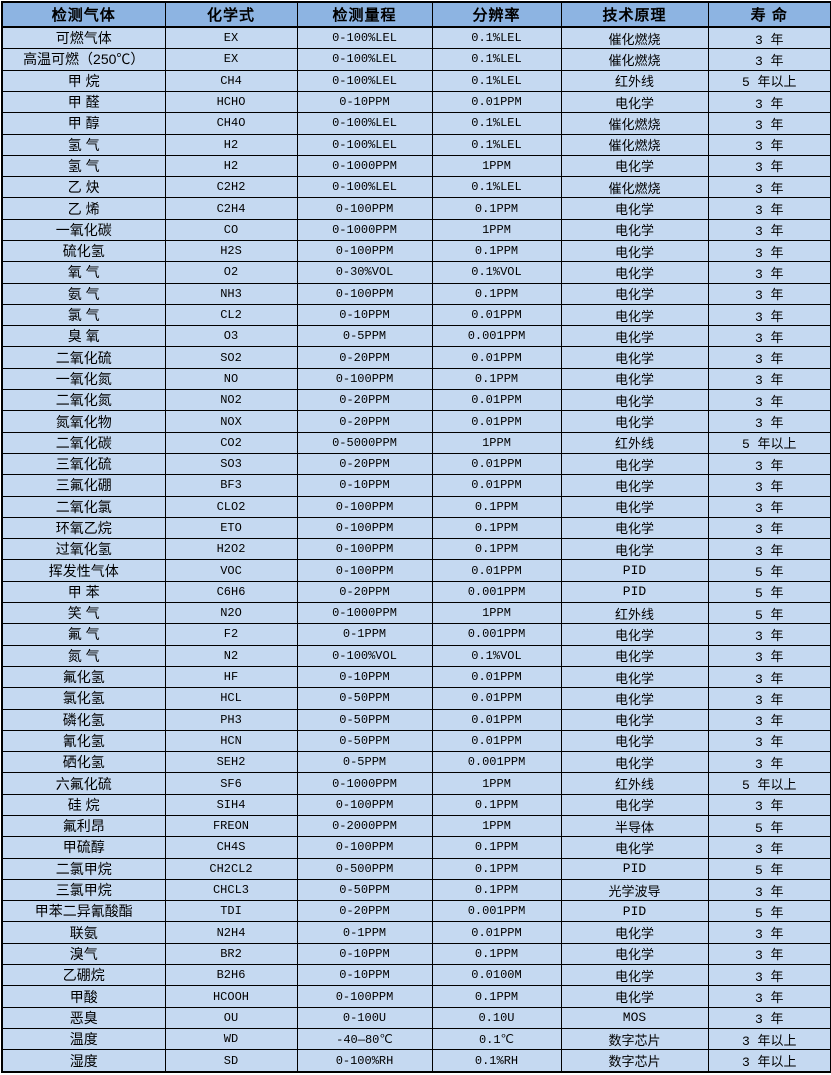 This screenshot has width=831, height=1075. I want to click on cell-formula: TDI, so click(231, 911).